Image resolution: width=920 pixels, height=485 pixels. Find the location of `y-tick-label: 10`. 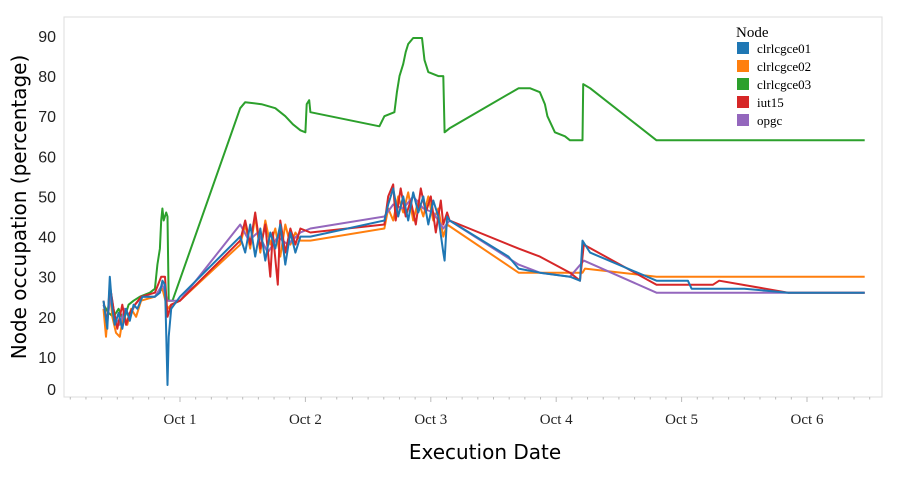

y-tick-label: 10 is located at coordinates (47, 358).